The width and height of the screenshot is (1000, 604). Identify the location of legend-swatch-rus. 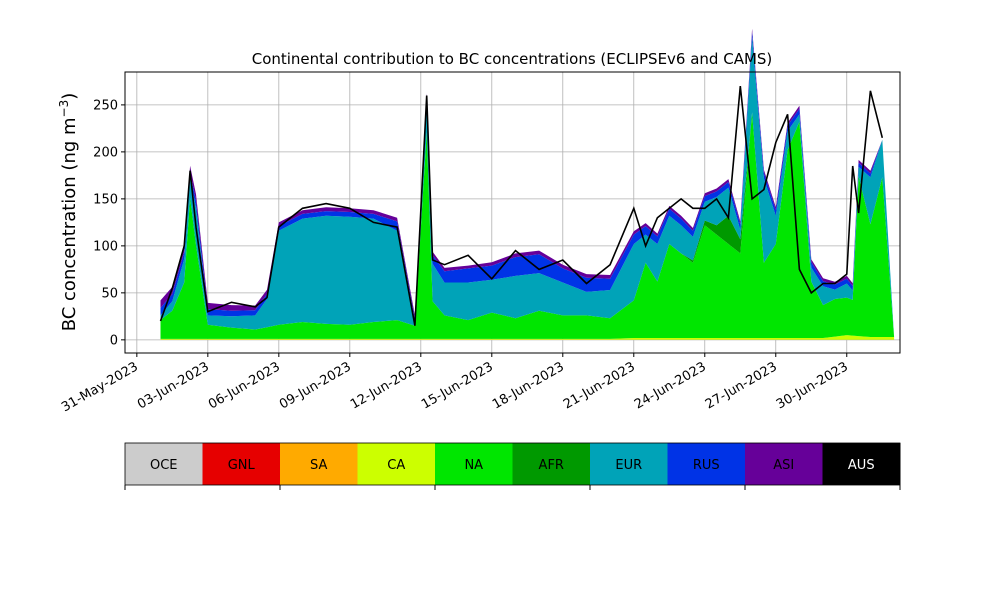
(706, 464).